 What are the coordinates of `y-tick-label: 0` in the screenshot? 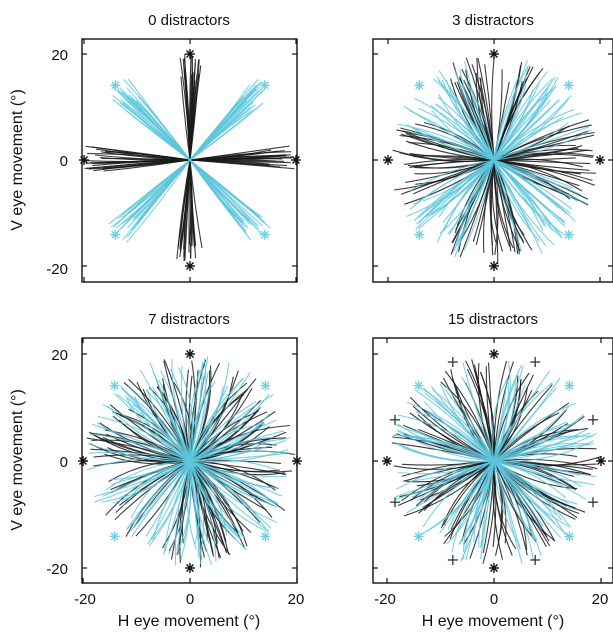 It's located at (64, 462).